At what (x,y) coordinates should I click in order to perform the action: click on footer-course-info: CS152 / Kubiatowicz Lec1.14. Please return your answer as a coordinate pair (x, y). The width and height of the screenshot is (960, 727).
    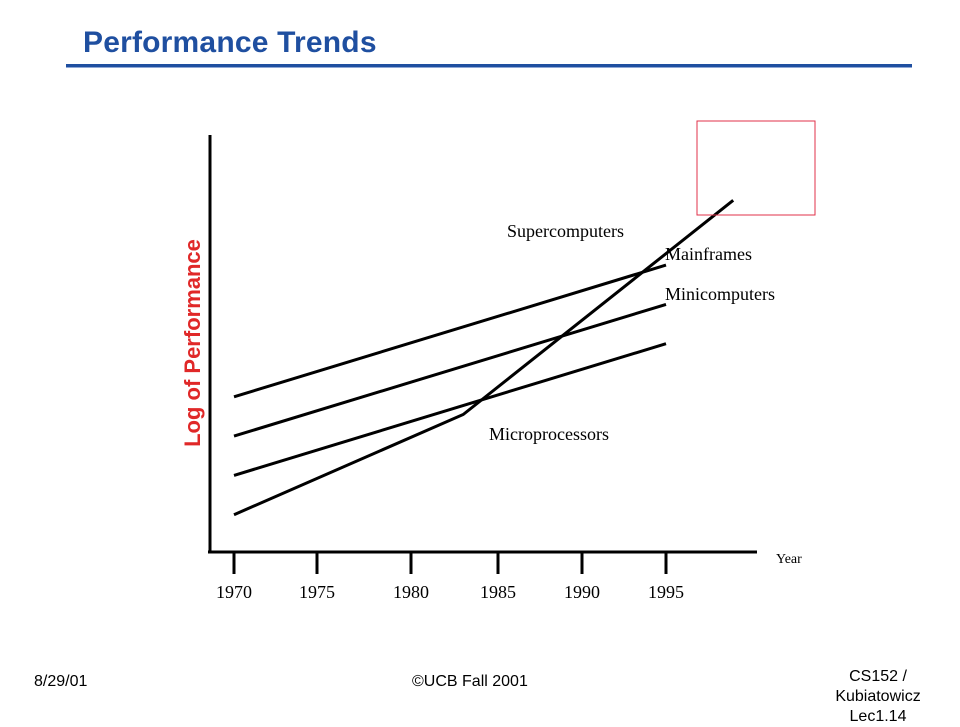
    Looking at the image, I should click on (878, 697).